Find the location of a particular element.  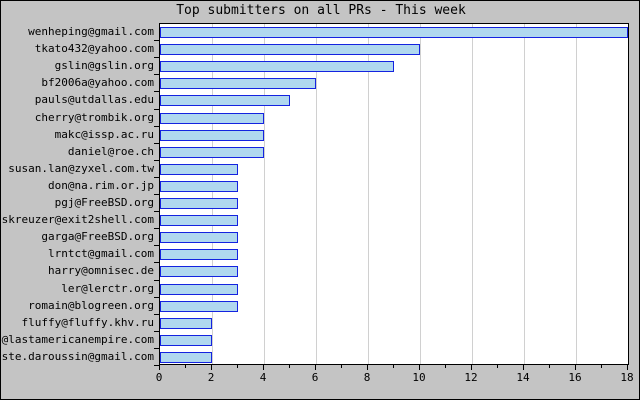

y-axis-label: don@na.rim.or.jp is located at coordinates (101, 185).